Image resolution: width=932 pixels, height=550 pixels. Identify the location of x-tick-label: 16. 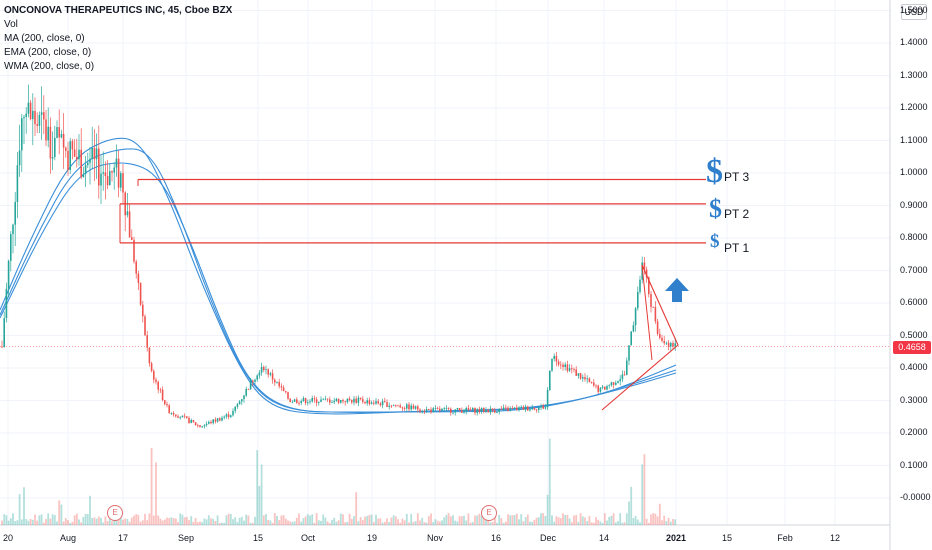
(496, 538).